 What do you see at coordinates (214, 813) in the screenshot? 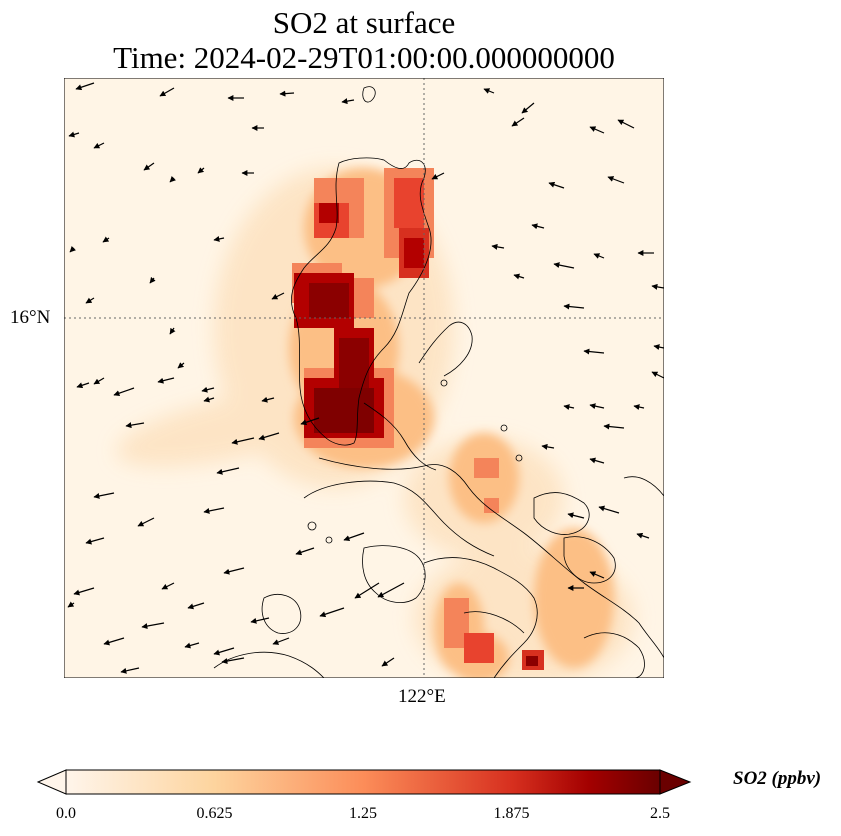
I see `colorbar-tick-label: 0.625` at bounding box center [214, 813].